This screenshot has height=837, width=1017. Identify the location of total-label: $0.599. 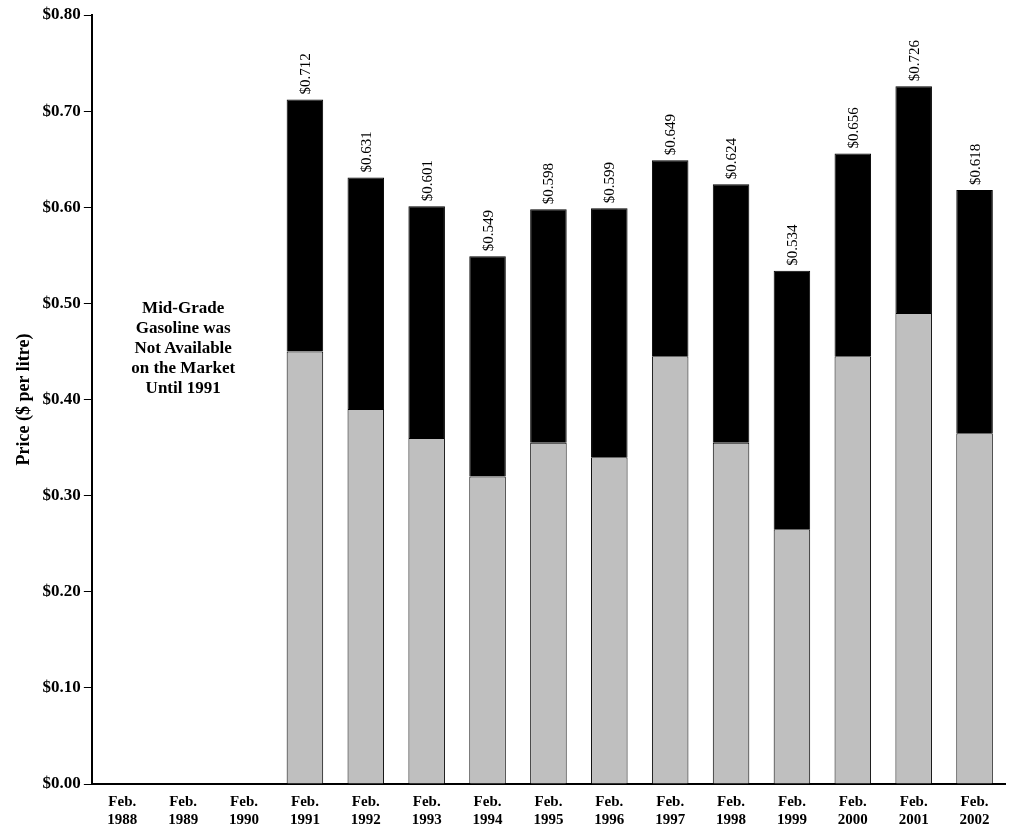
(609, 182).